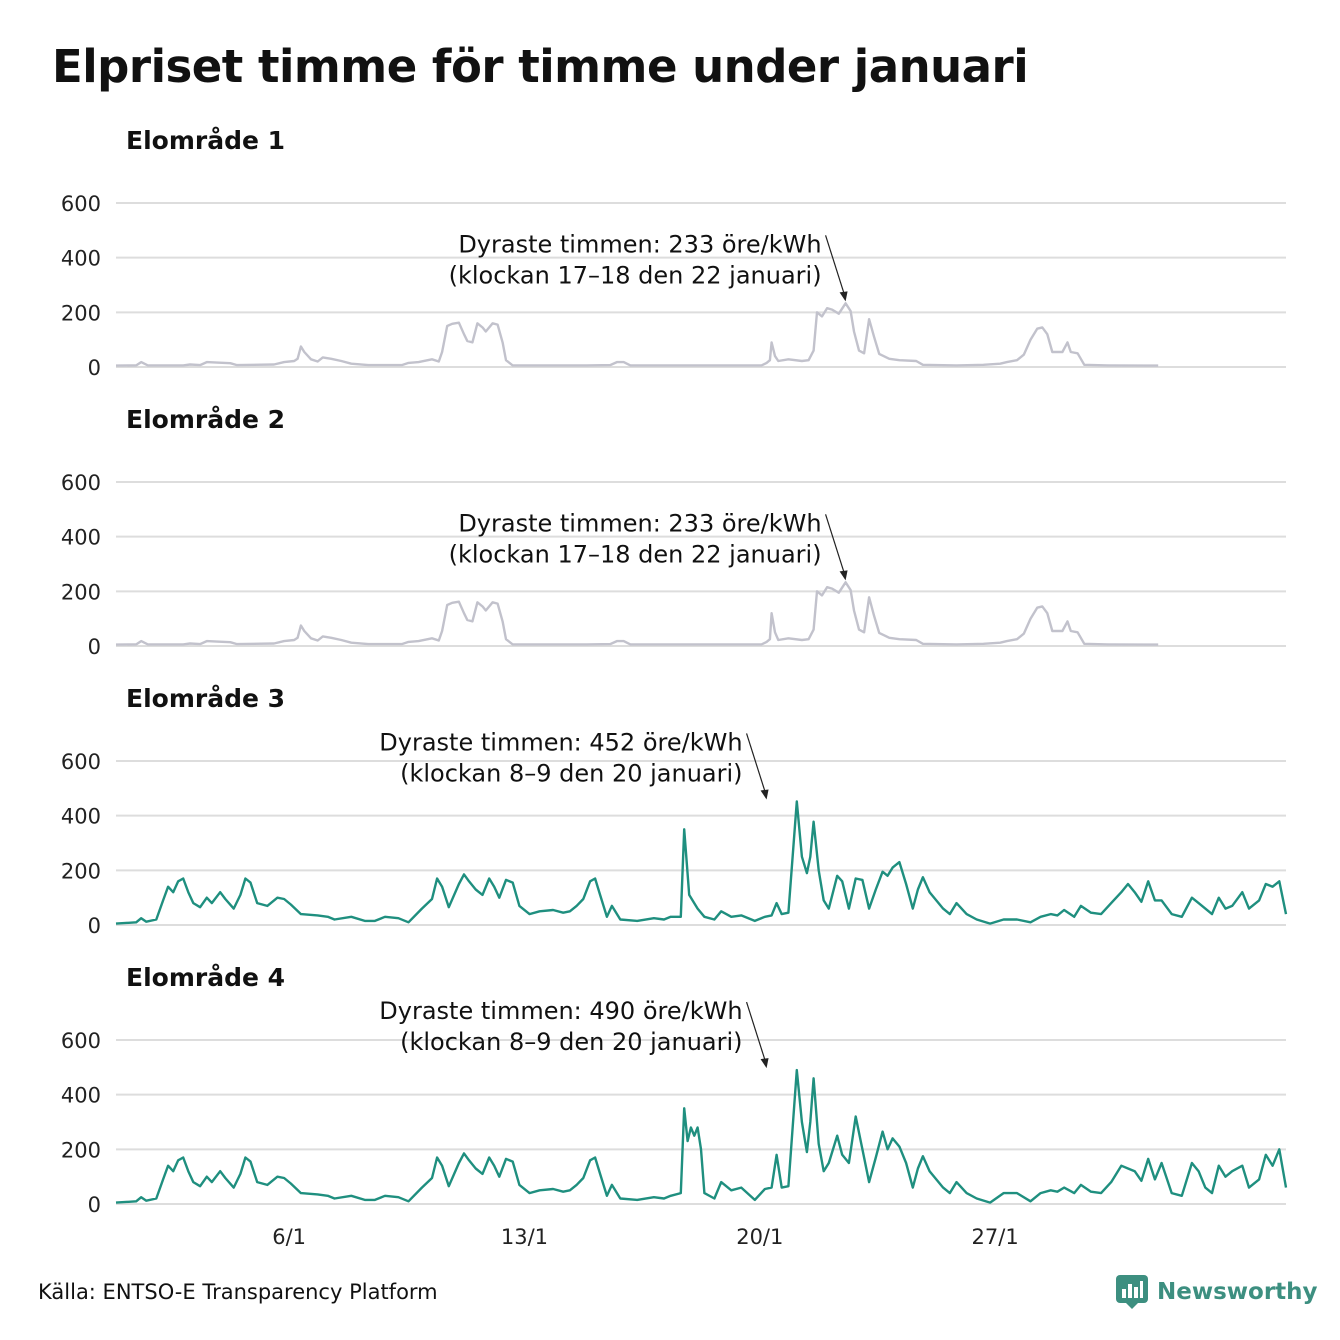  What do you see at coordinates (995, 1237) in the screenshot?
I see `x-tick-label: 27/1` at bounding box center [995, 1237].